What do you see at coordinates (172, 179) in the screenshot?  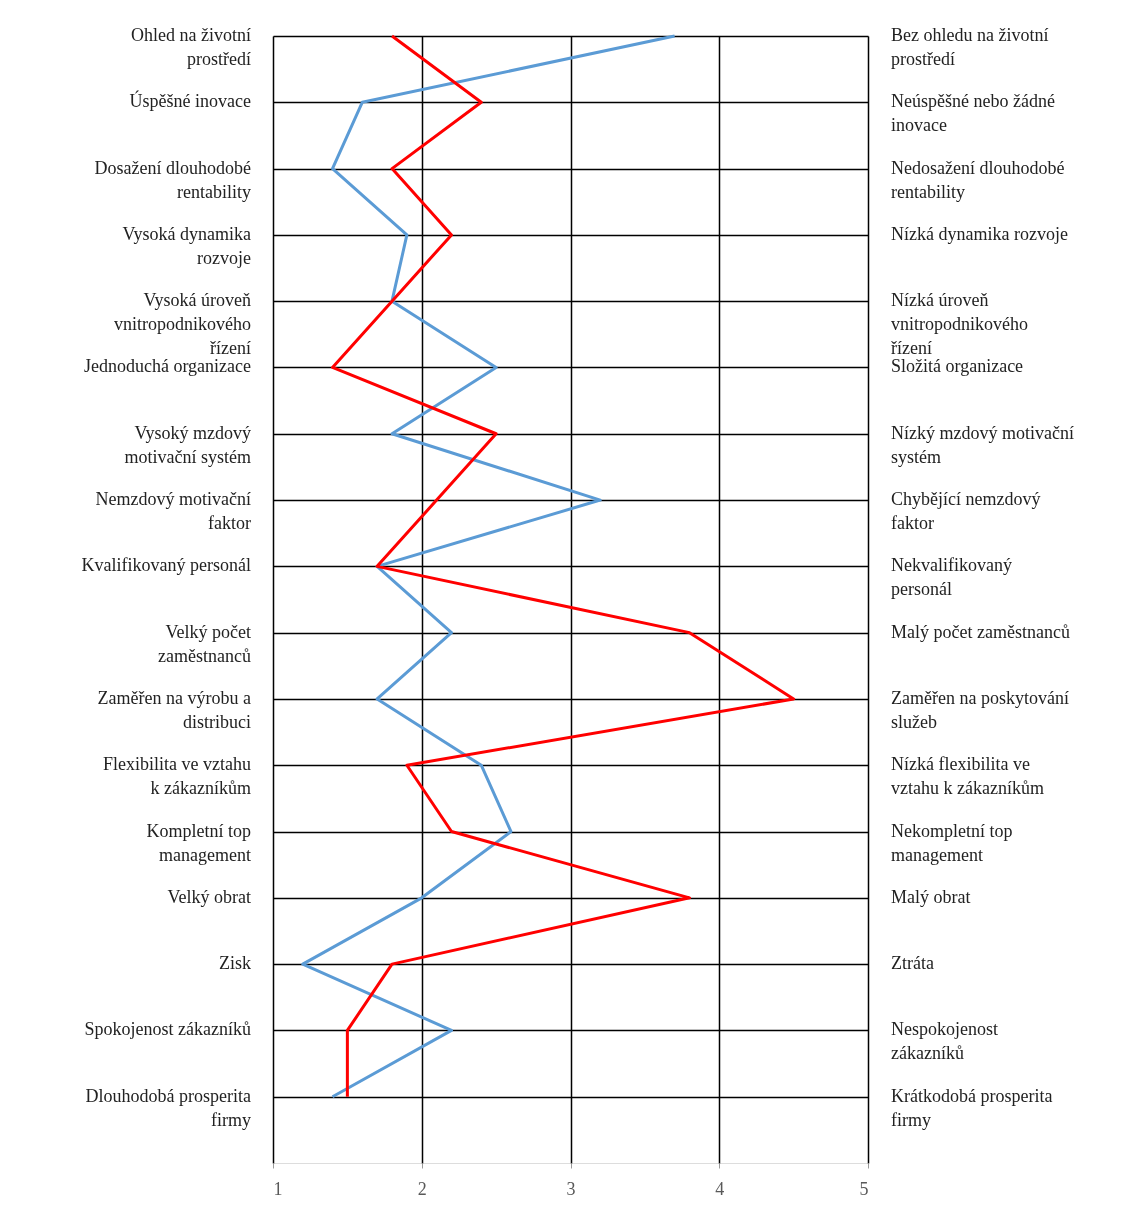 I see `y-tick-label: Dosažení dlouhodobé rentability` at bounding box center [172, 179].